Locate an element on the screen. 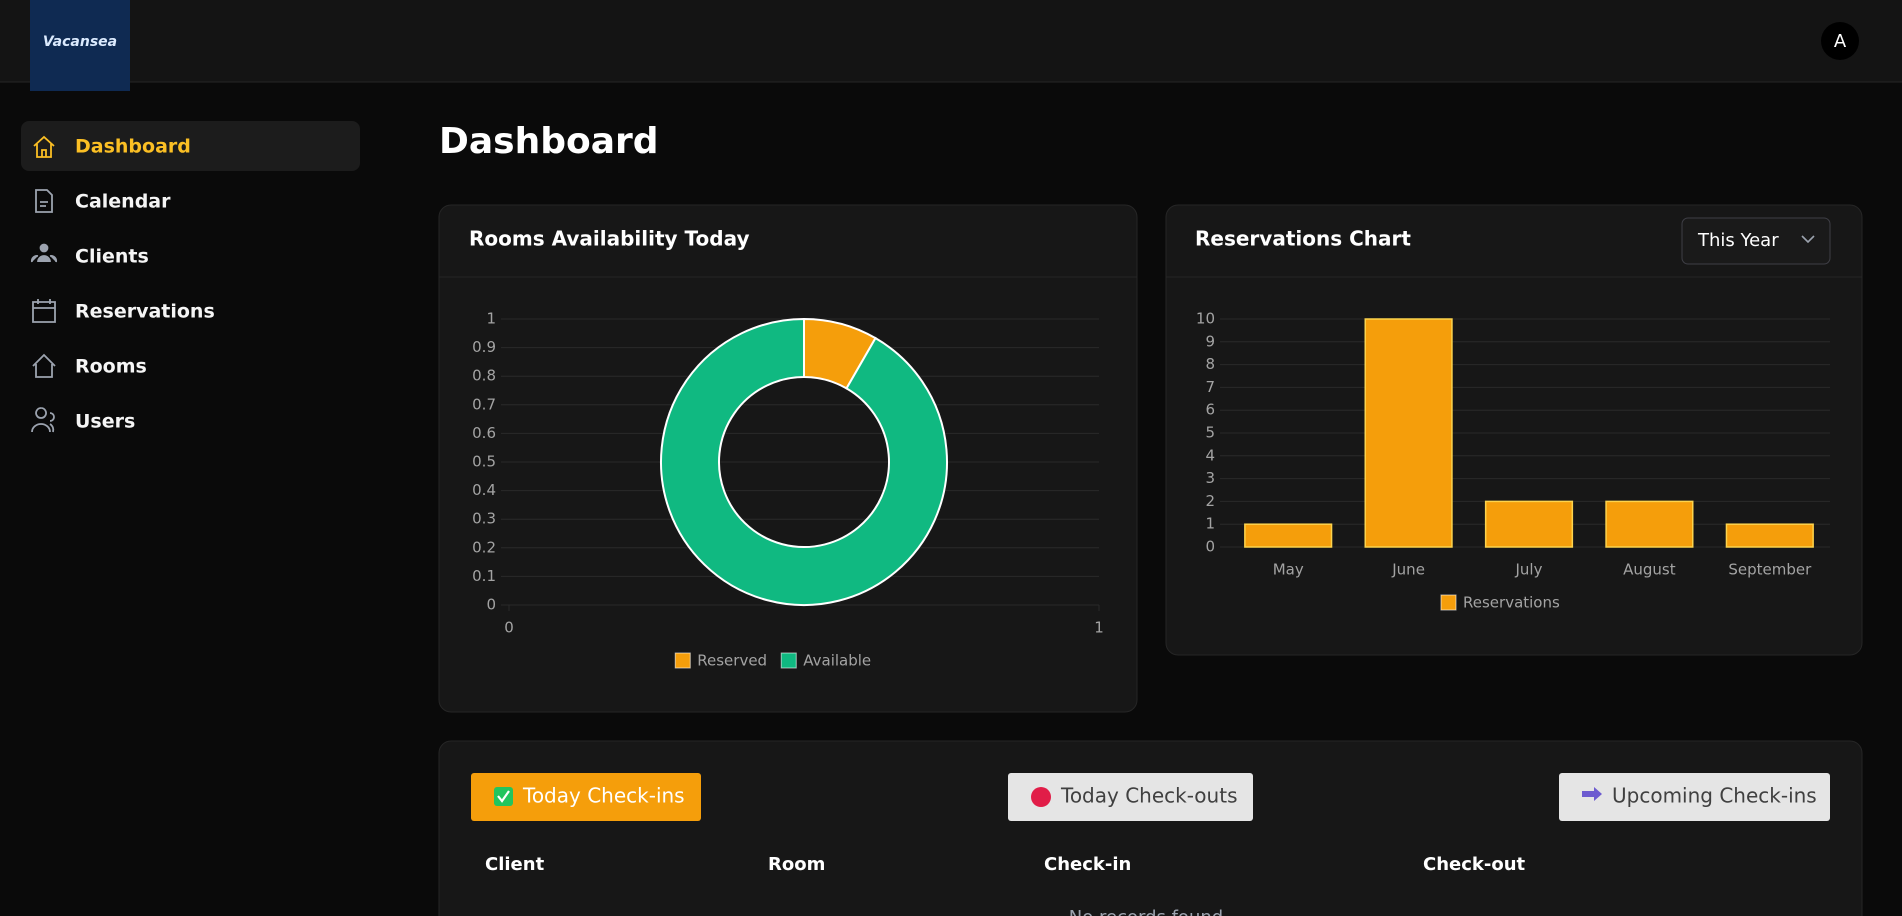 The image size is (1902, 916). legend-label: Reservations is located at coordinates (1511, 603).